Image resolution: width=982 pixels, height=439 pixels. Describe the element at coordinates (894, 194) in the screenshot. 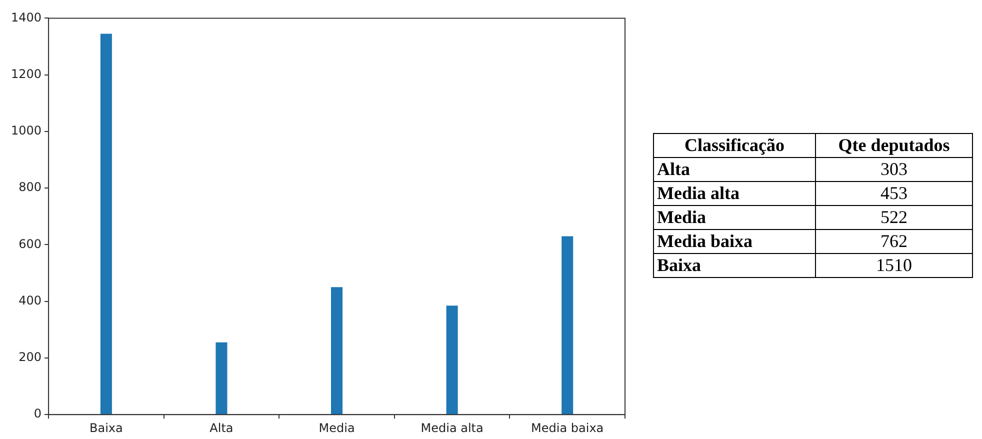

I see `data-label: 453` at that location.